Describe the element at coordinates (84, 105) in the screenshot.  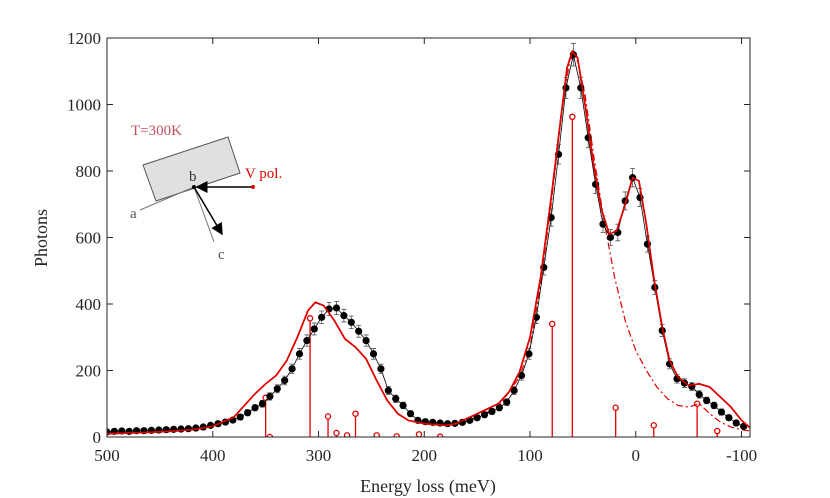
I see `y-tick-label: 1000` at that location.